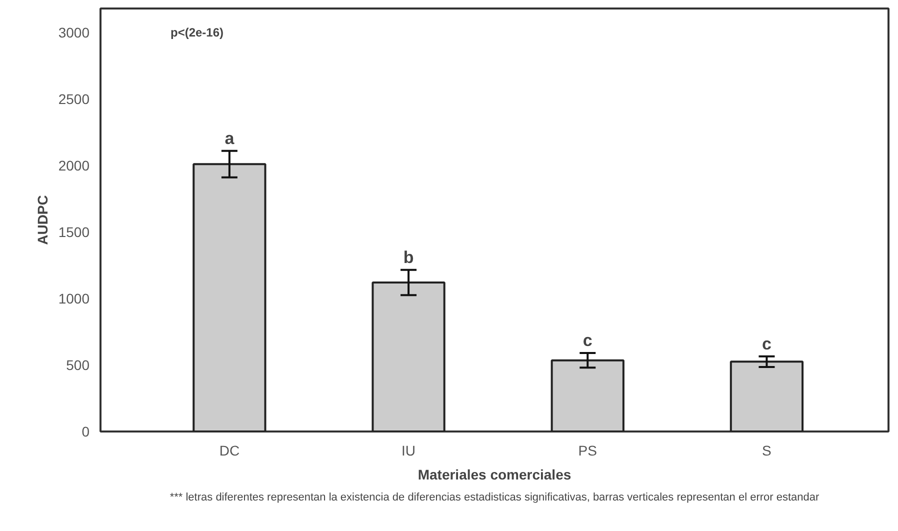  I want to click on annotation: a, so click(229, 138).